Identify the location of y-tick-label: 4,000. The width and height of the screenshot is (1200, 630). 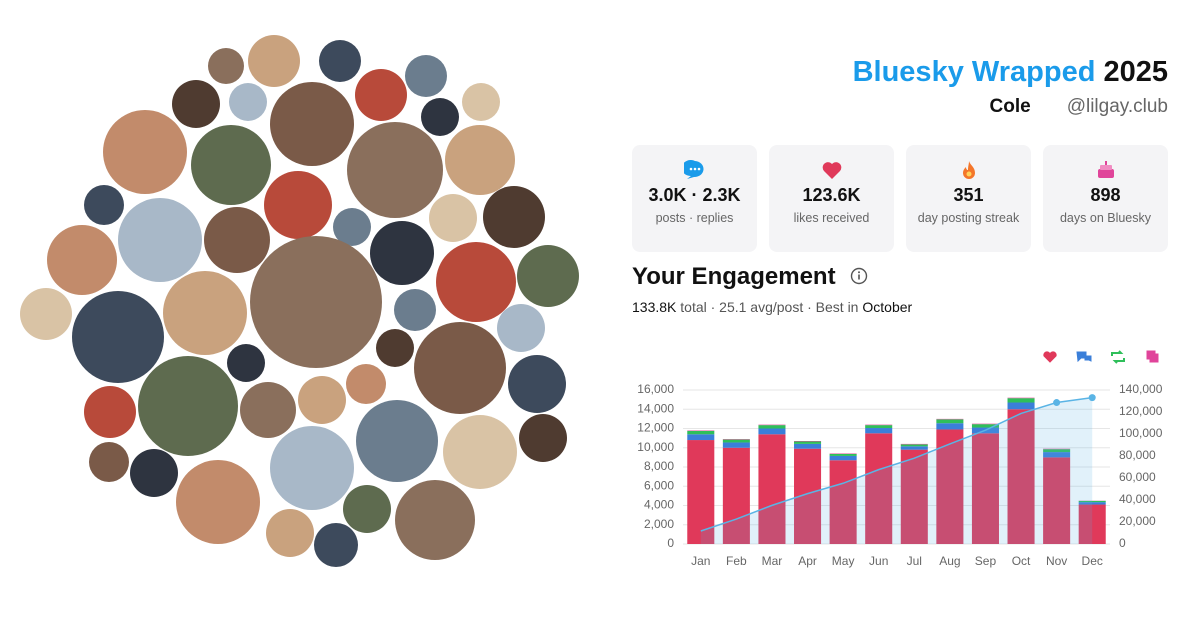
(659, 505).